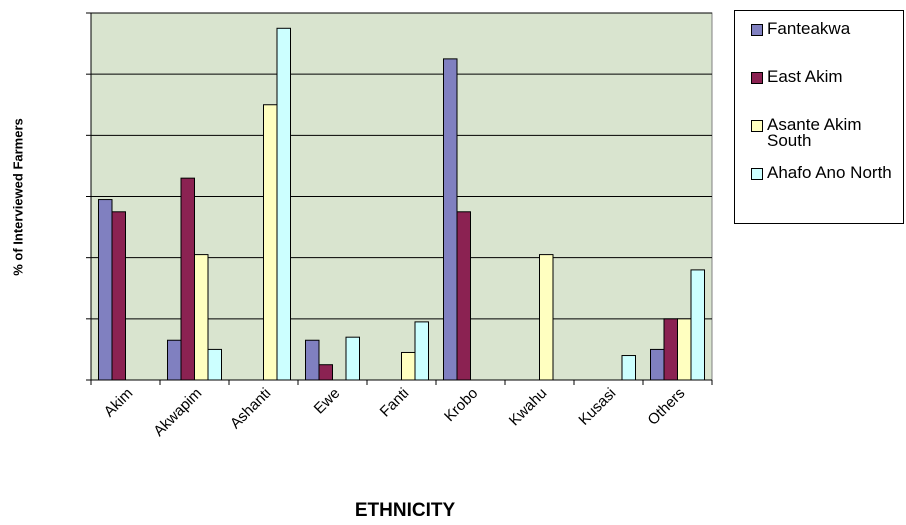 The image size is (906, 525). I want to click on x-tick-label-ewe: Ewe, so click(327, 401).